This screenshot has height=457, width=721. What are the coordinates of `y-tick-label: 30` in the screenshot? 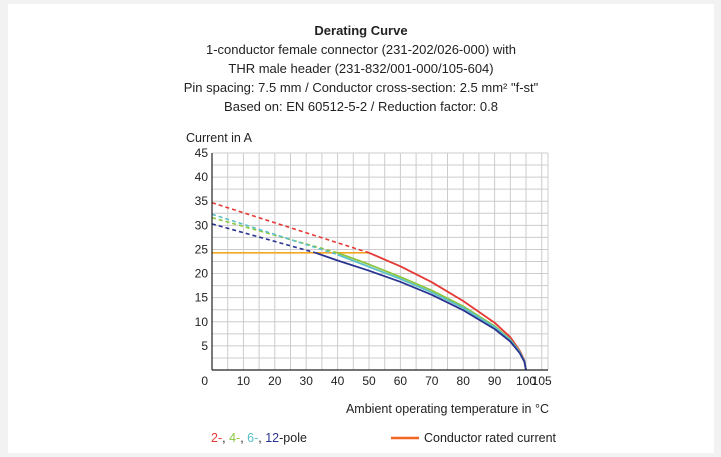 It's located at (202, 225).